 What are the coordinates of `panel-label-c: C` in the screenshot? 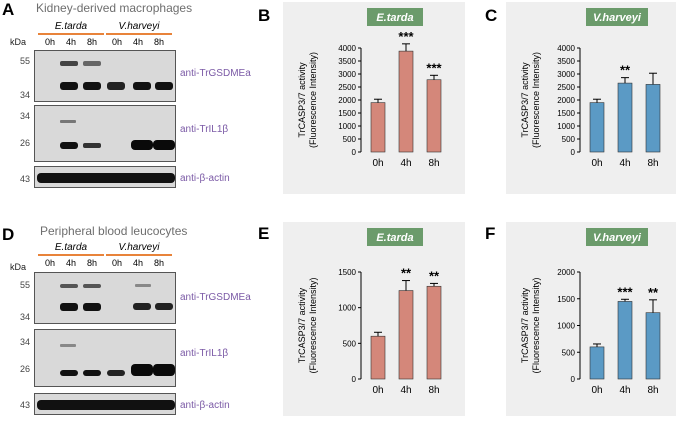 It's located at (491, 15).